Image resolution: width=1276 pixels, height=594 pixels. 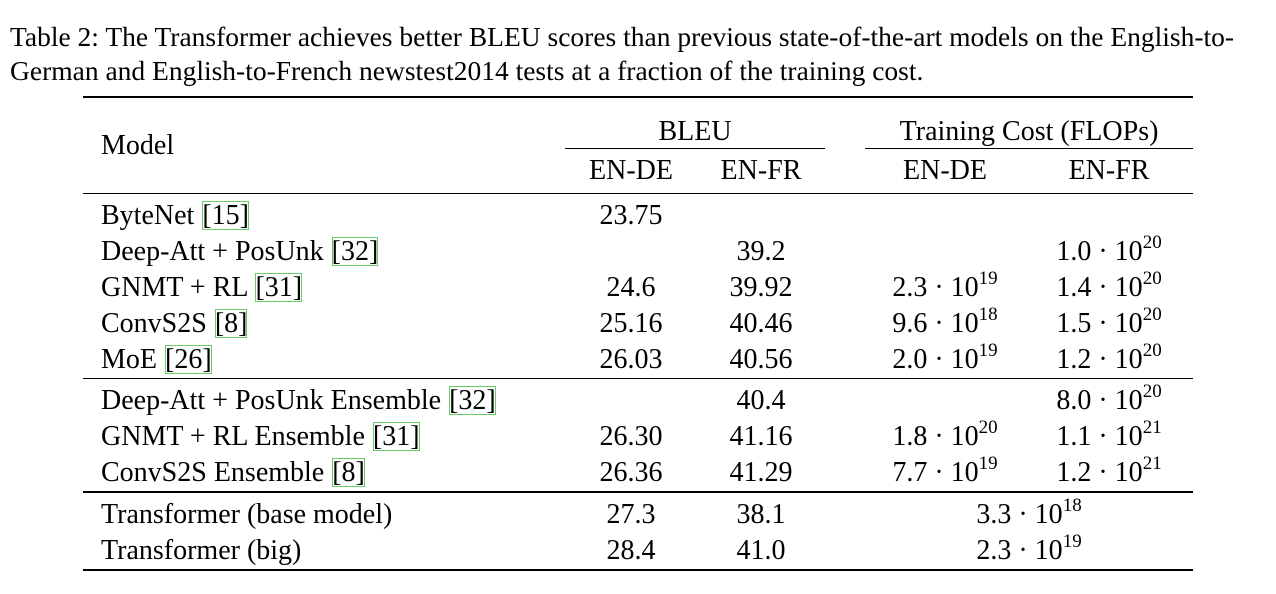 What do you see at coordinates (935, 323) in the screenshot?
I see `value-base: 9.6 · 10` at bounding box center [935, 323].